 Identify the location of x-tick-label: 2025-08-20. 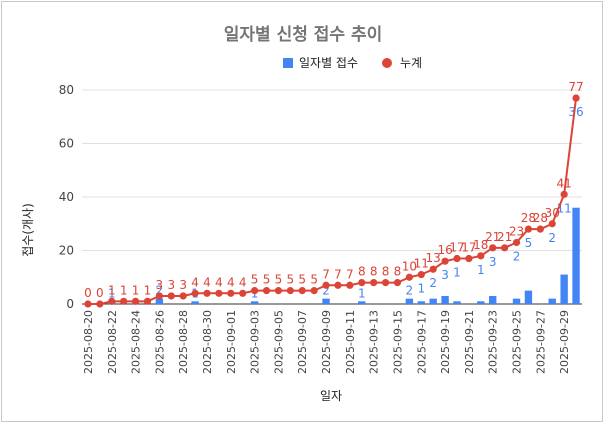
(88, 342).